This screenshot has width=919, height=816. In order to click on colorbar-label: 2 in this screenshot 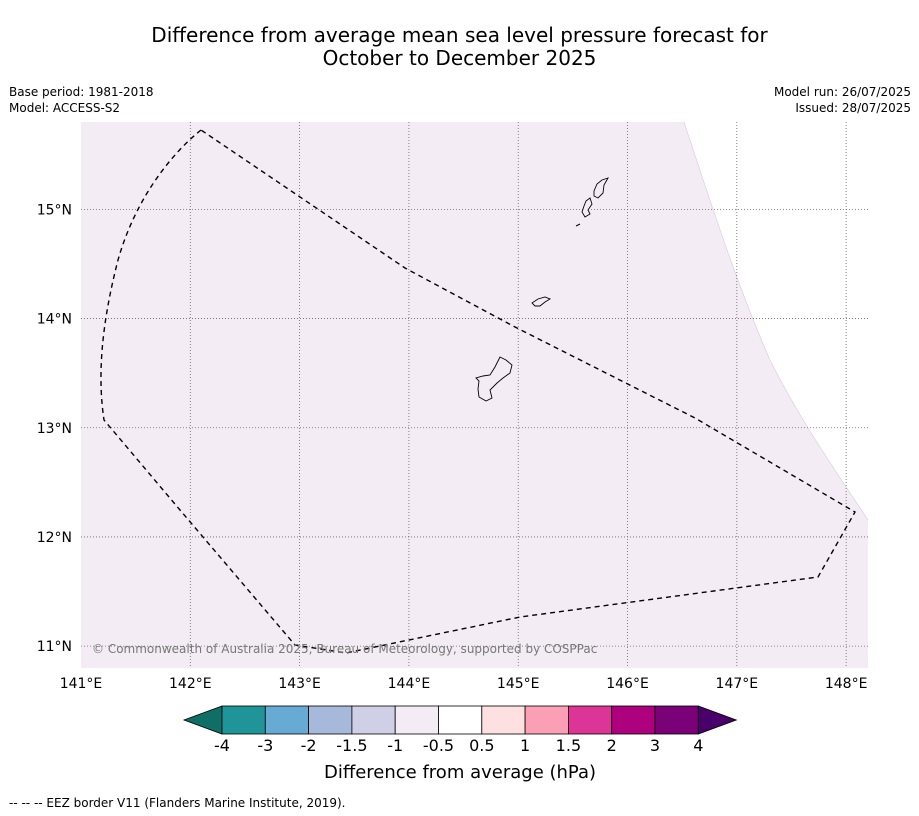, I will do `click(612, 745)`.